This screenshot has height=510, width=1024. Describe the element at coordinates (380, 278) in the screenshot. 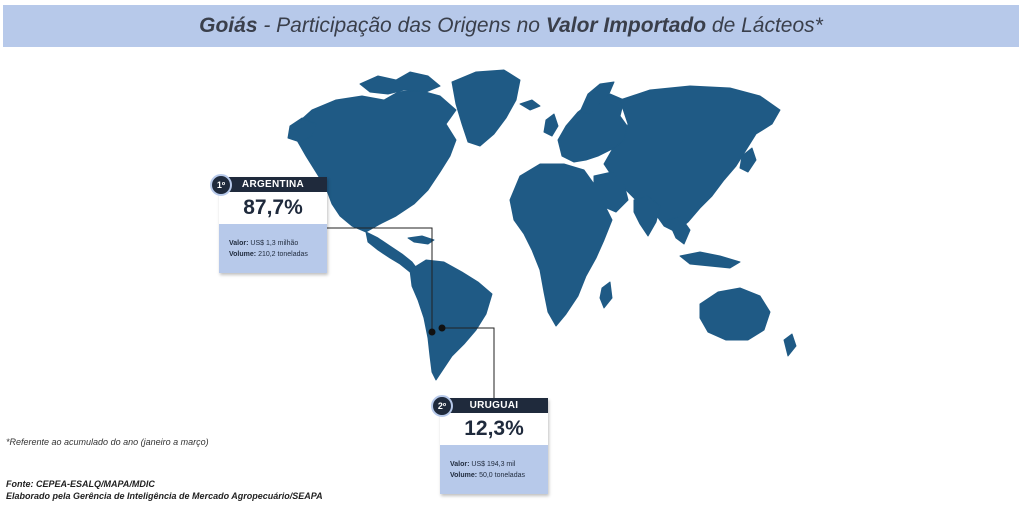

I see `argentina-connector-line` at that location.